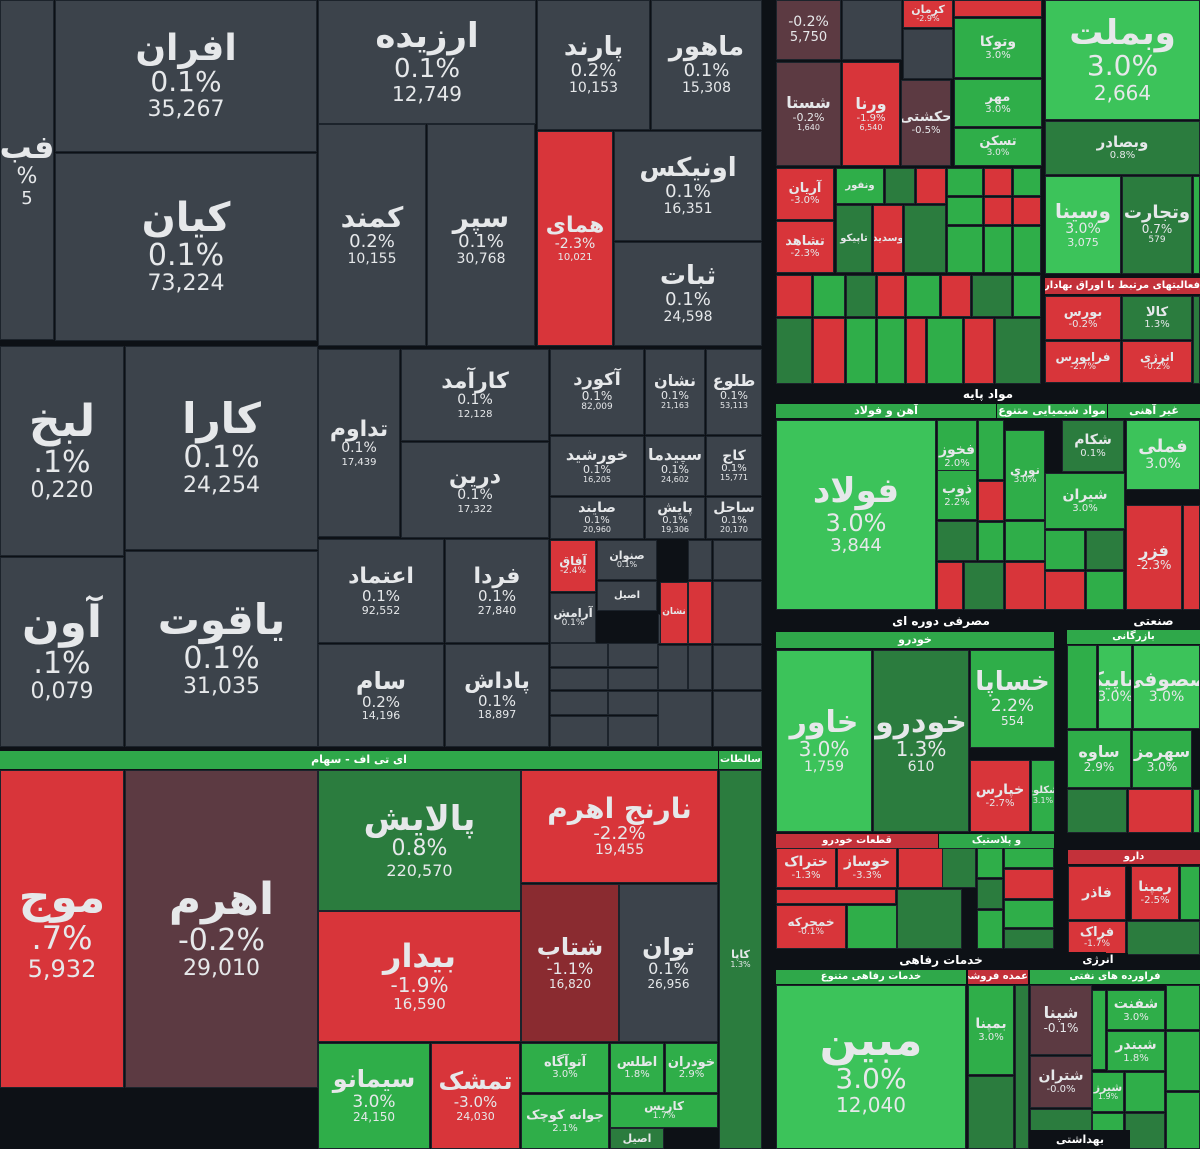 The image size is (1200, 1149). What do you see at coordinates (1136, 1051) in the screenshot?
I see `stock-tile: شبندر 1.8%` at bounding box center [1136, 1051].